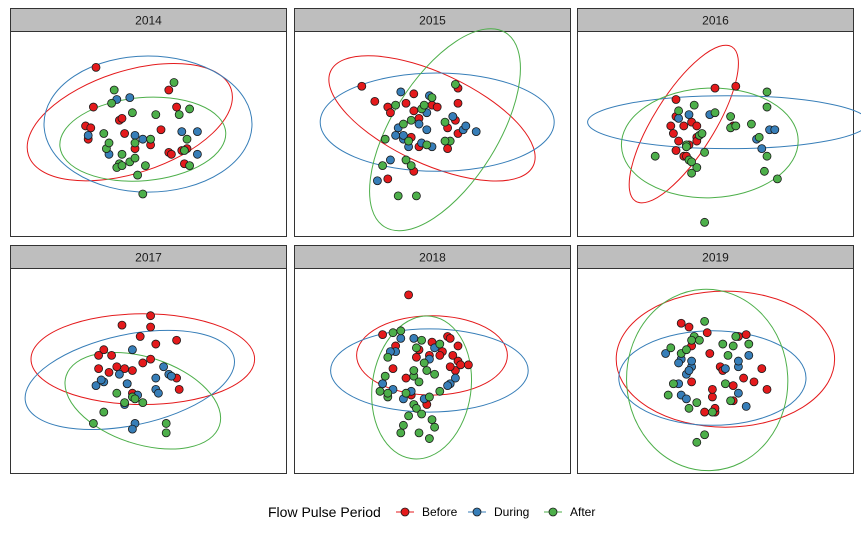 The width and height of the screenshot is (861, 537). What do you see at coordinates (569, 512) in the screenshot?
I see `legend-key-after: After` at bounding box center [569, 512].